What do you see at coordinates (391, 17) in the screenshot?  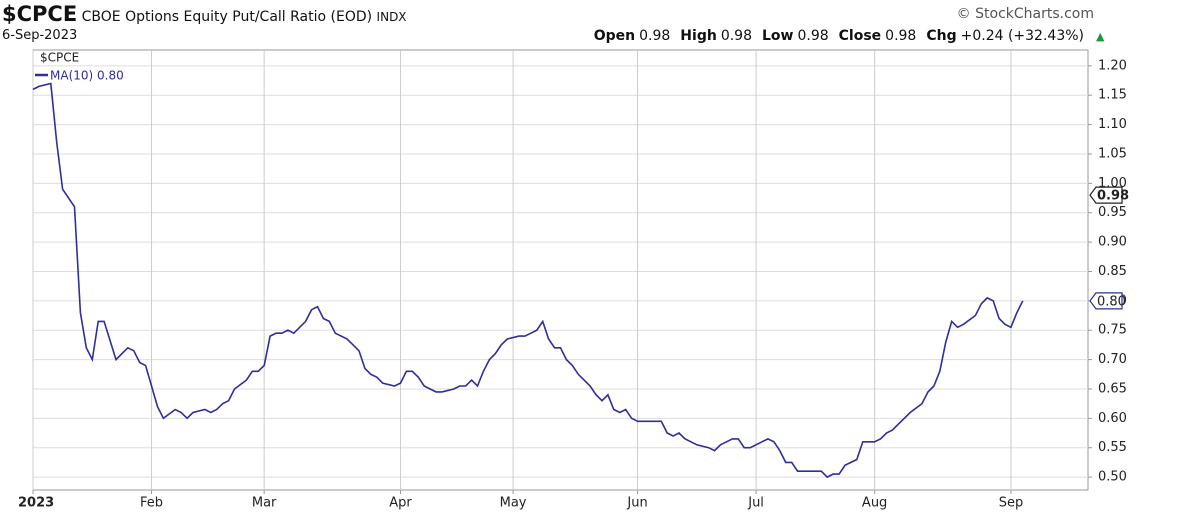 I see `exchange: INDX` at bounding box center [391, 17].